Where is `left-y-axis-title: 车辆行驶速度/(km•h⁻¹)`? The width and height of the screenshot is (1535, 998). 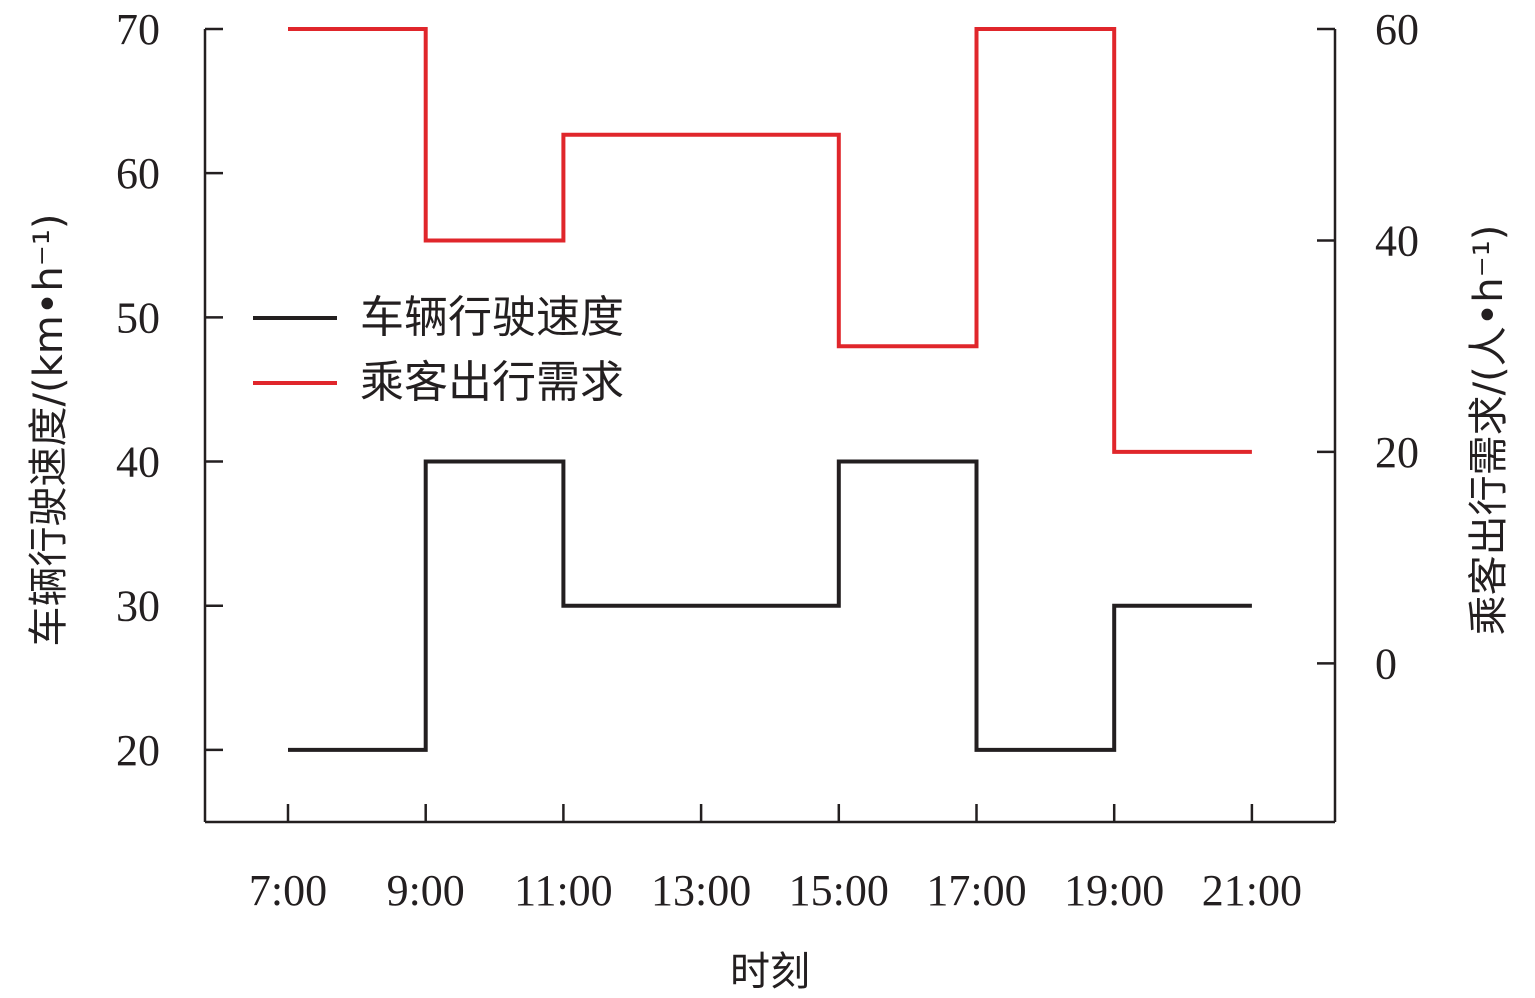
left-y-axis-title: 车辆行驶速度/(km•h⁻¹) is located at coordinates (49, 430).